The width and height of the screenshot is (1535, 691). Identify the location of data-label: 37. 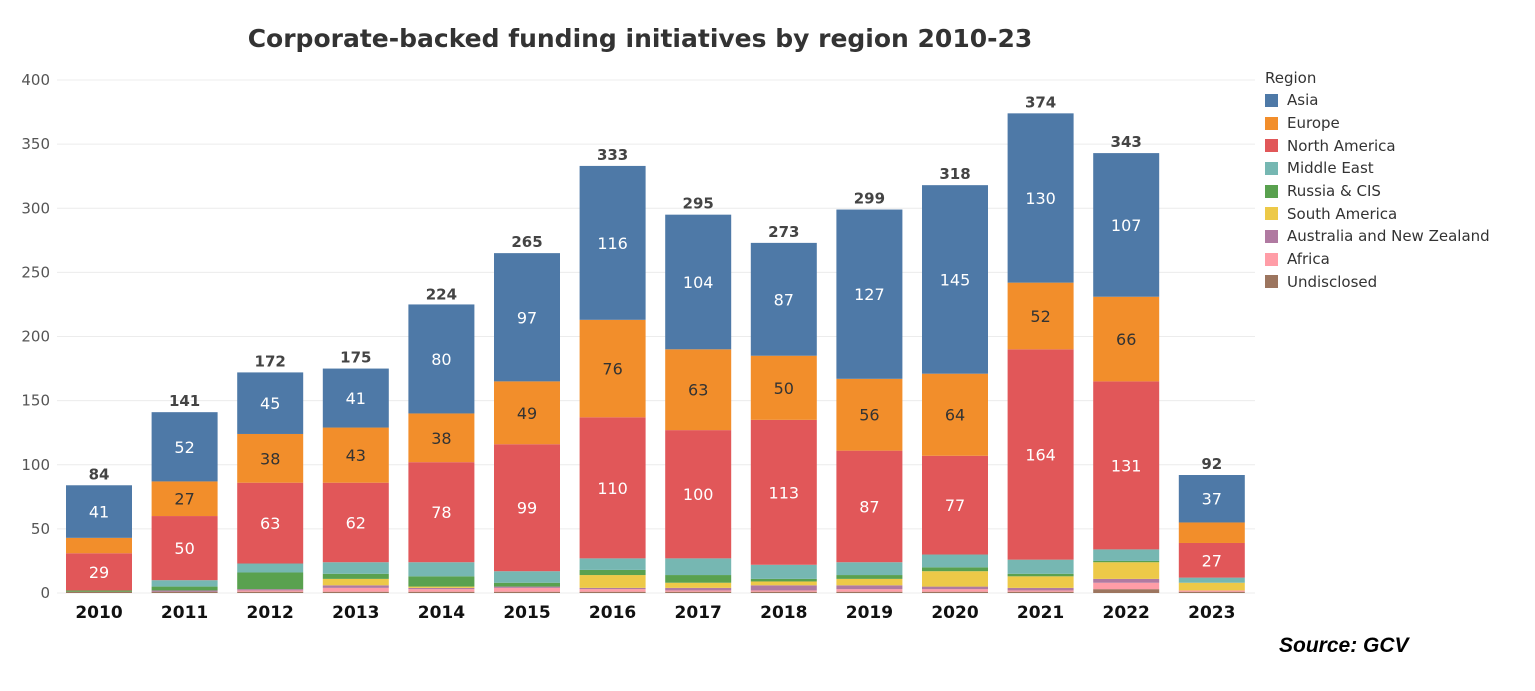
(1212, 499).